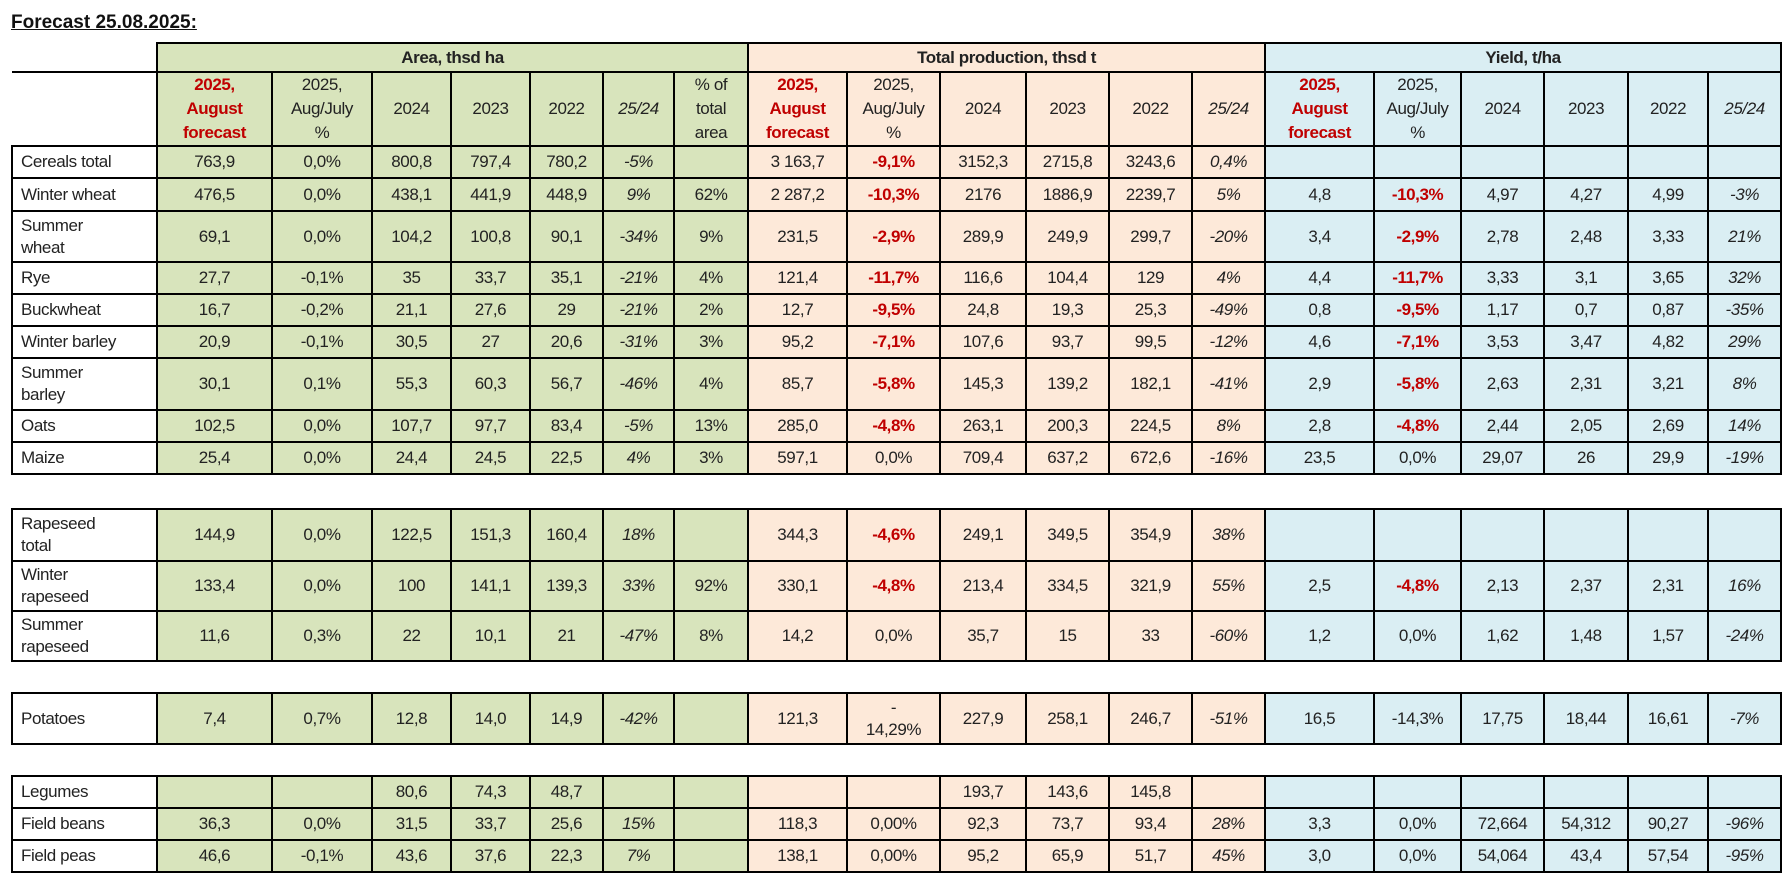 The width and height of the screenshot is (1791, 886). Describe the element at coordinates (711, 384) in the screenshot. I see `area-cell: 4%` at that location.